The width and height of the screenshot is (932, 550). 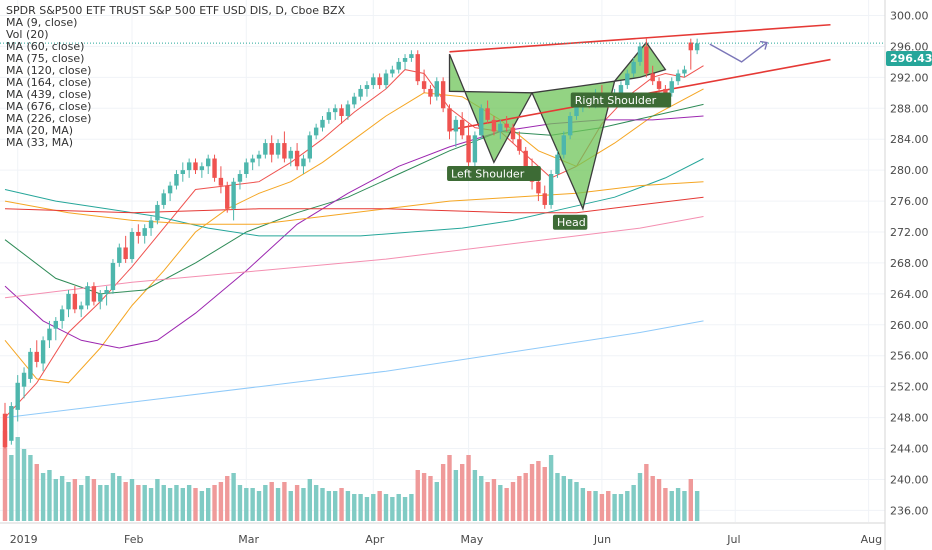 What do you see at coordinates (446, 539) in the screenshot?
I see `time-axis: 2019 Feb Mar Apr May Jun Jul Aug` at bounding box center [446, 539].